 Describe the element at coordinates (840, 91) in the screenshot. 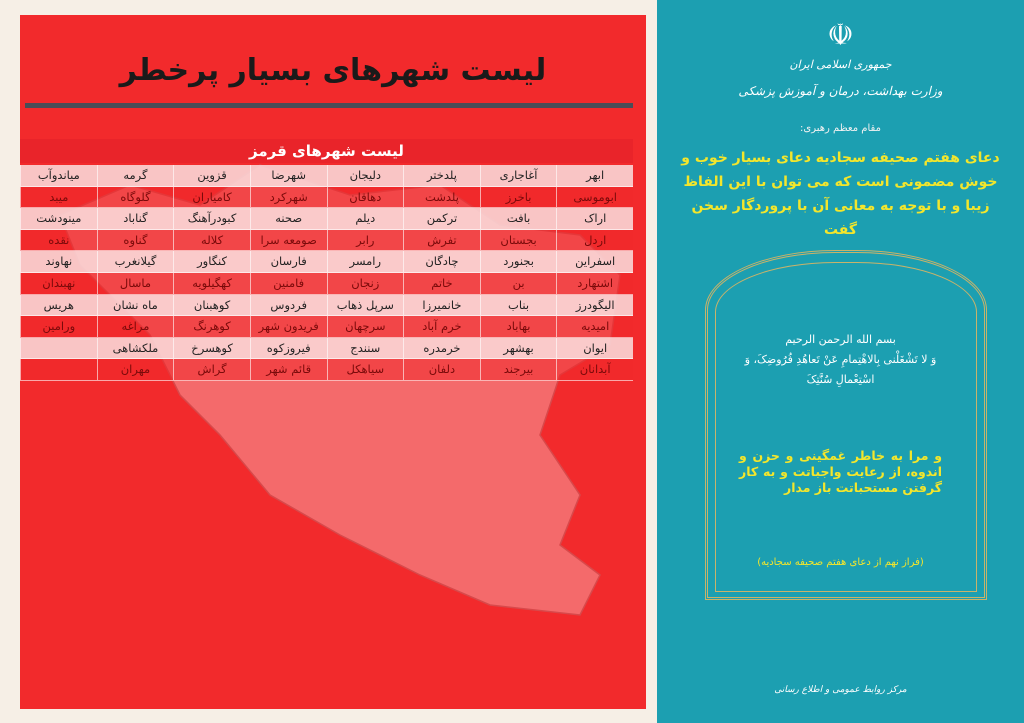

I see `ministry-label: وزارت بهداشت، درمان و آموزش پزشکی` at that location.